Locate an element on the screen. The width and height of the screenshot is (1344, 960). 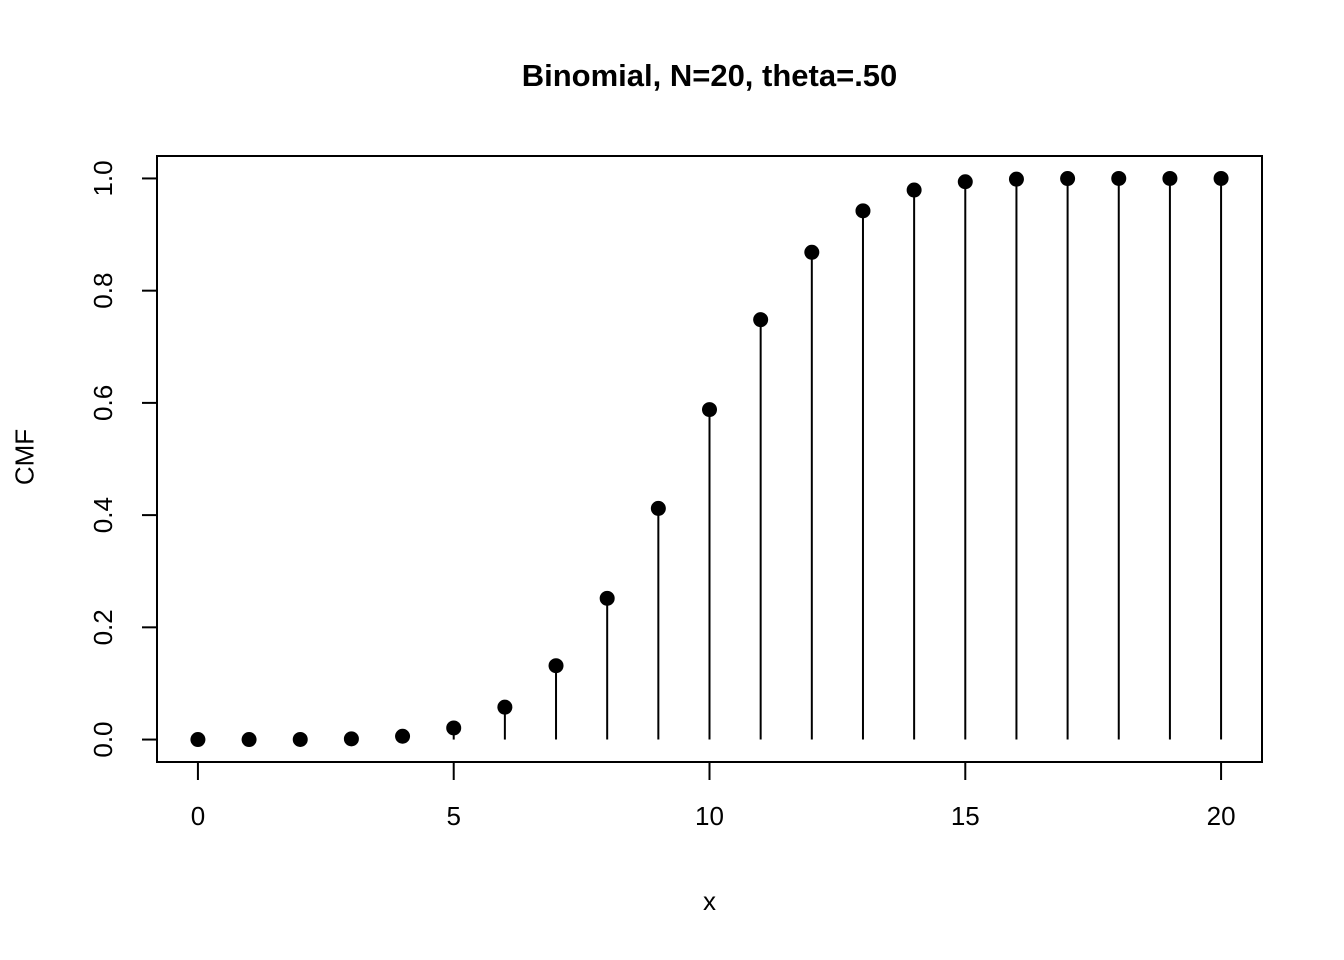
x-tick-label: 20 is located at coordinates (1221, 816).